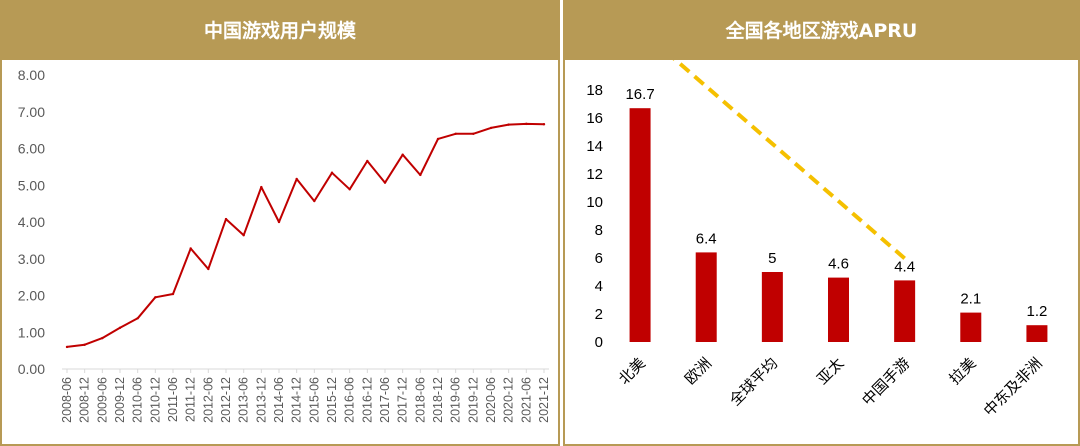 This screenshot has height=446, width=1080. What do you see at coordinates (314, 400) in the screenshot?
I see `x-tick-label: 2015-06` at bounding box center [314, 400].